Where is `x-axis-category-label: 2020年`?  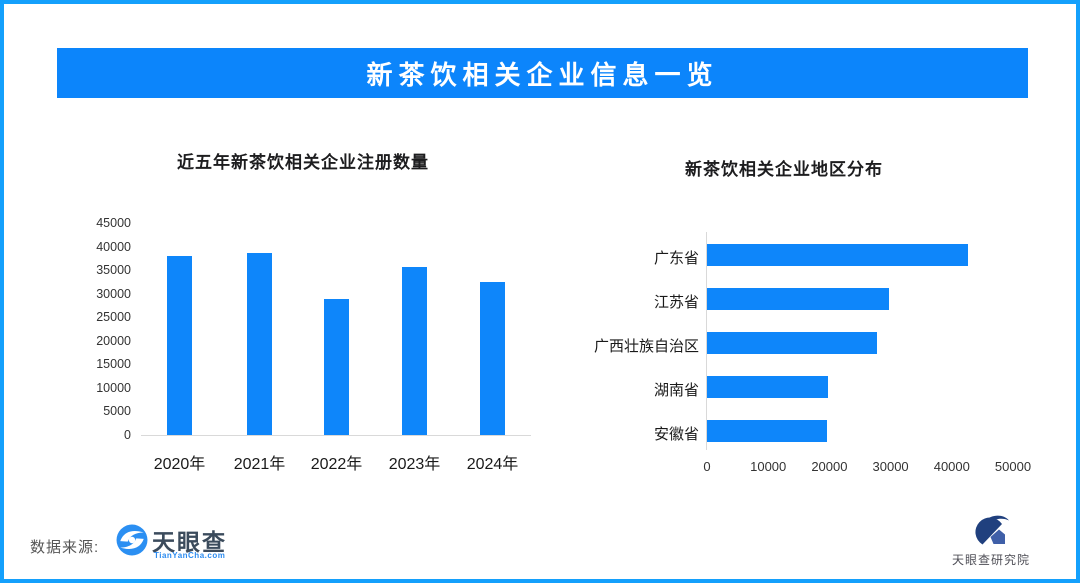
x-axis-category-label: 2020年 is located at coordinates (179, 464).